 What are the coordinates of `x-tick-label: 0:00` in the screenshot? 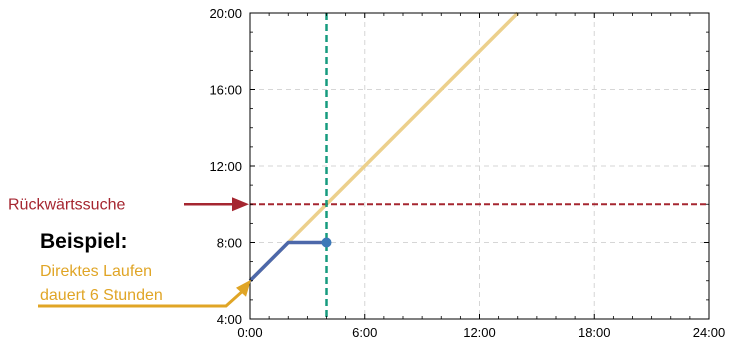 It's located at (249, 332).